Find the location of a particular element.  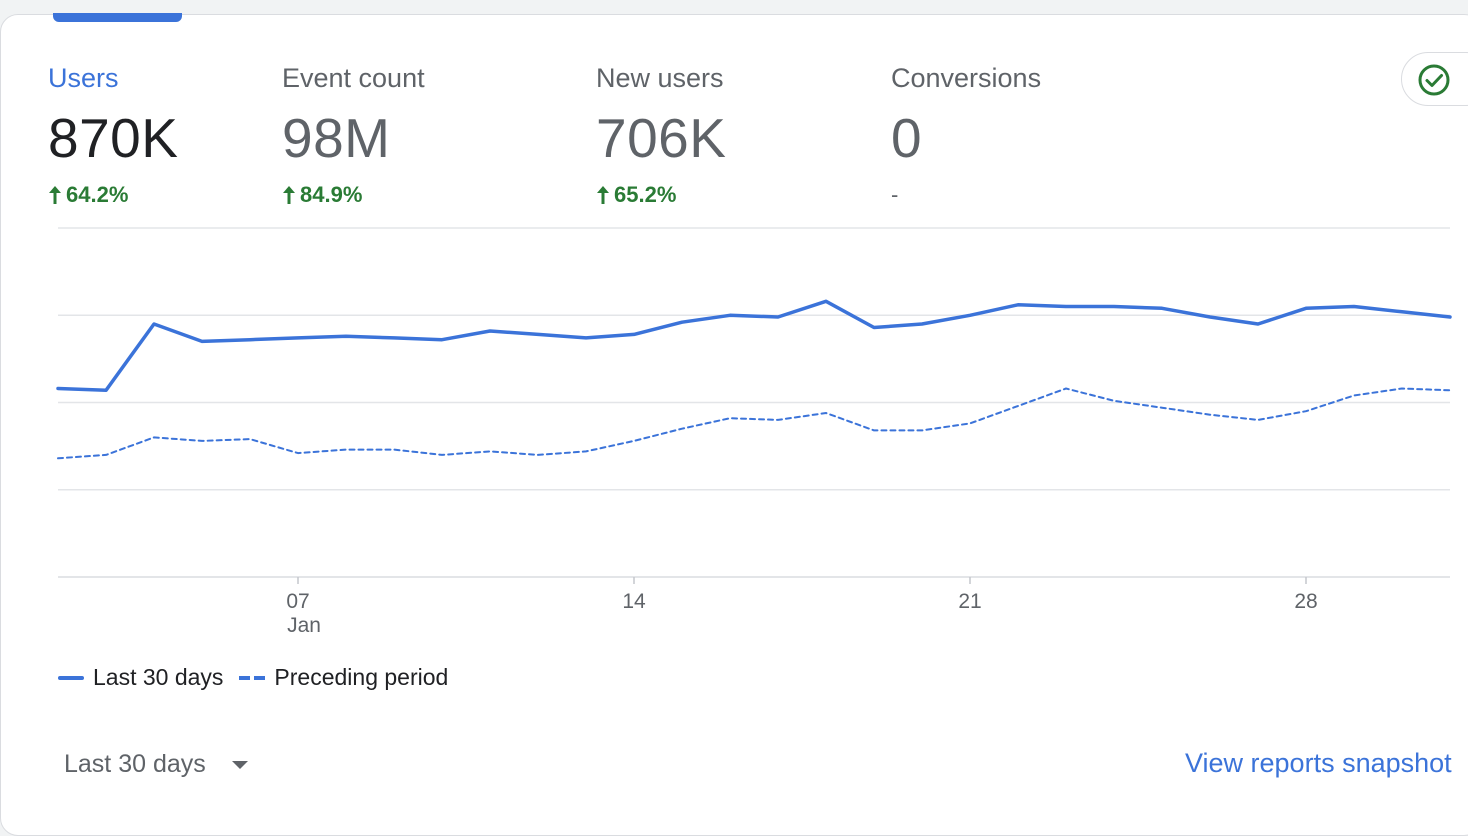

metric-tab-event-count: Event count 98M 84.9% is located at coordinates (353, 135).